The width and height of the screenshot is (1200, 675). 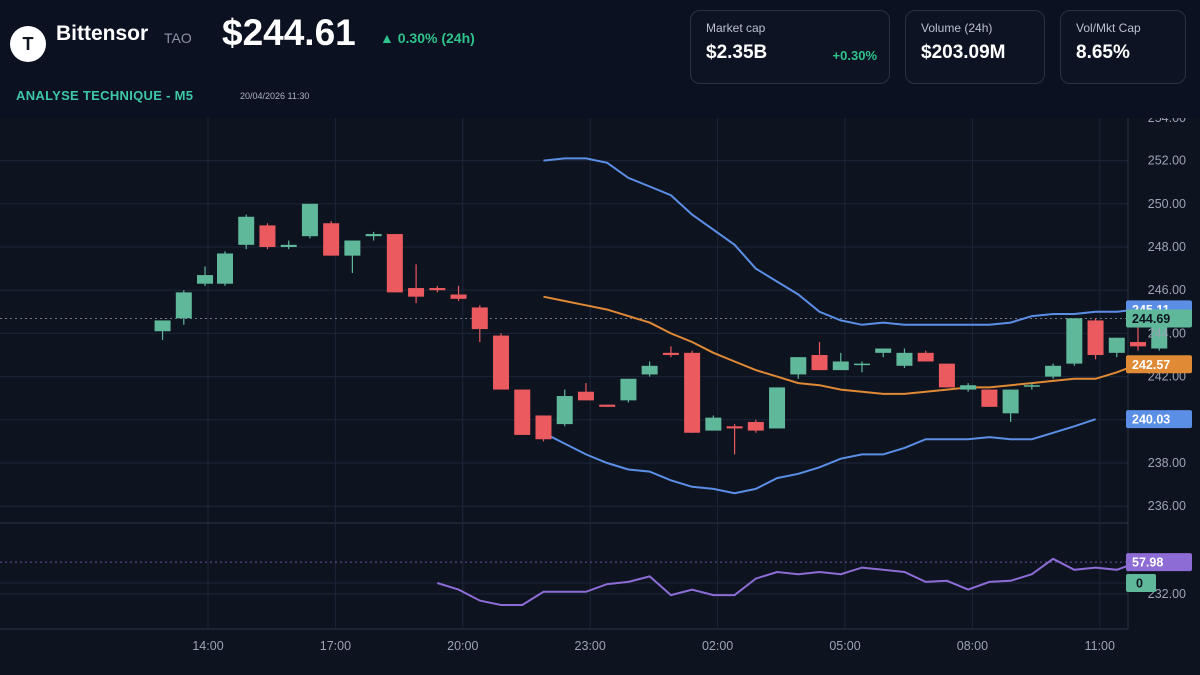 I want to click on y-tick-label: 246.00, so click(x=1167, y=290).